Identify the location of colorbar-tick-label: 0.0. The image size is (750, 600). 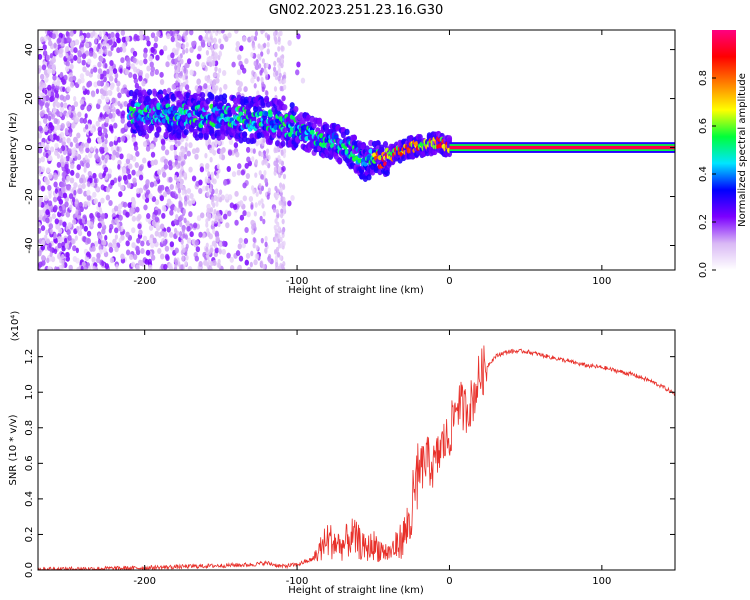
(703, 270).